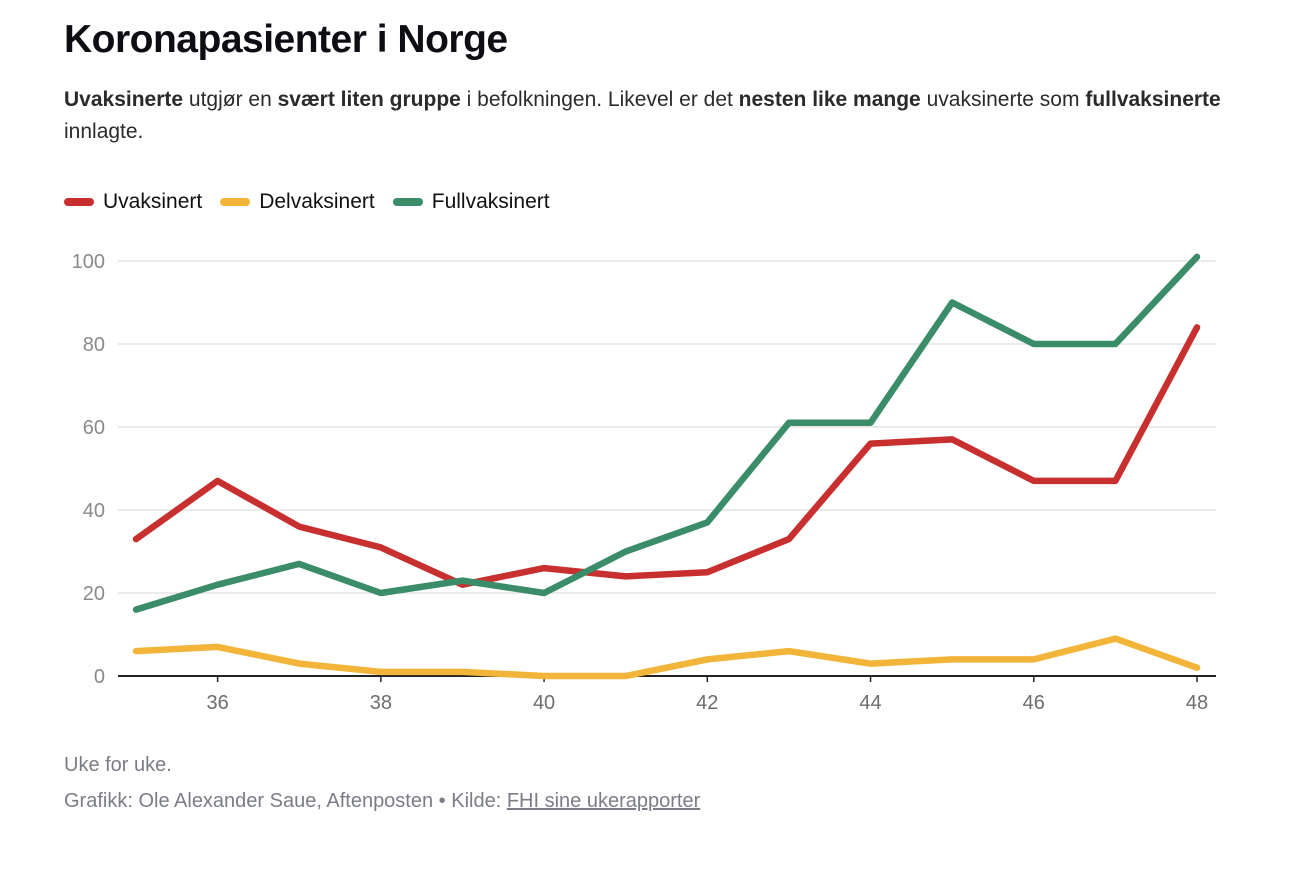 This screenshot has width=1300, height=890. What do you see at coordinates (603, 801) in the screenshot?
I see `source-link: FHI sine ukerapporter` at bounding box center [603, 801].